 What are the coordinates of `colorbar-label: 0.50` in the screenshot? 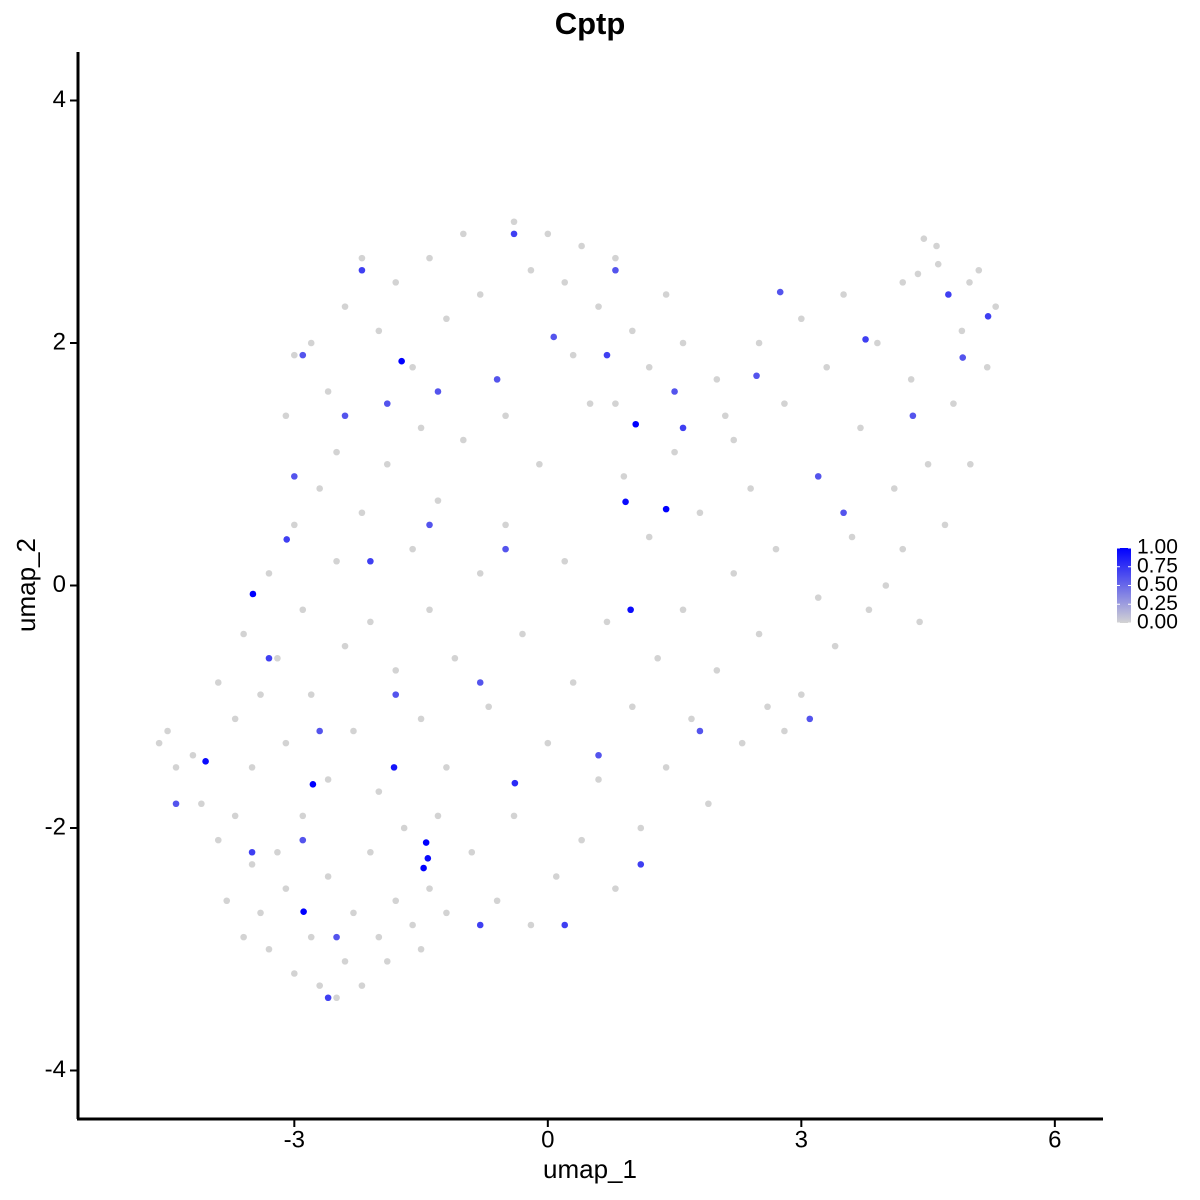 It's located at (1157, 584).